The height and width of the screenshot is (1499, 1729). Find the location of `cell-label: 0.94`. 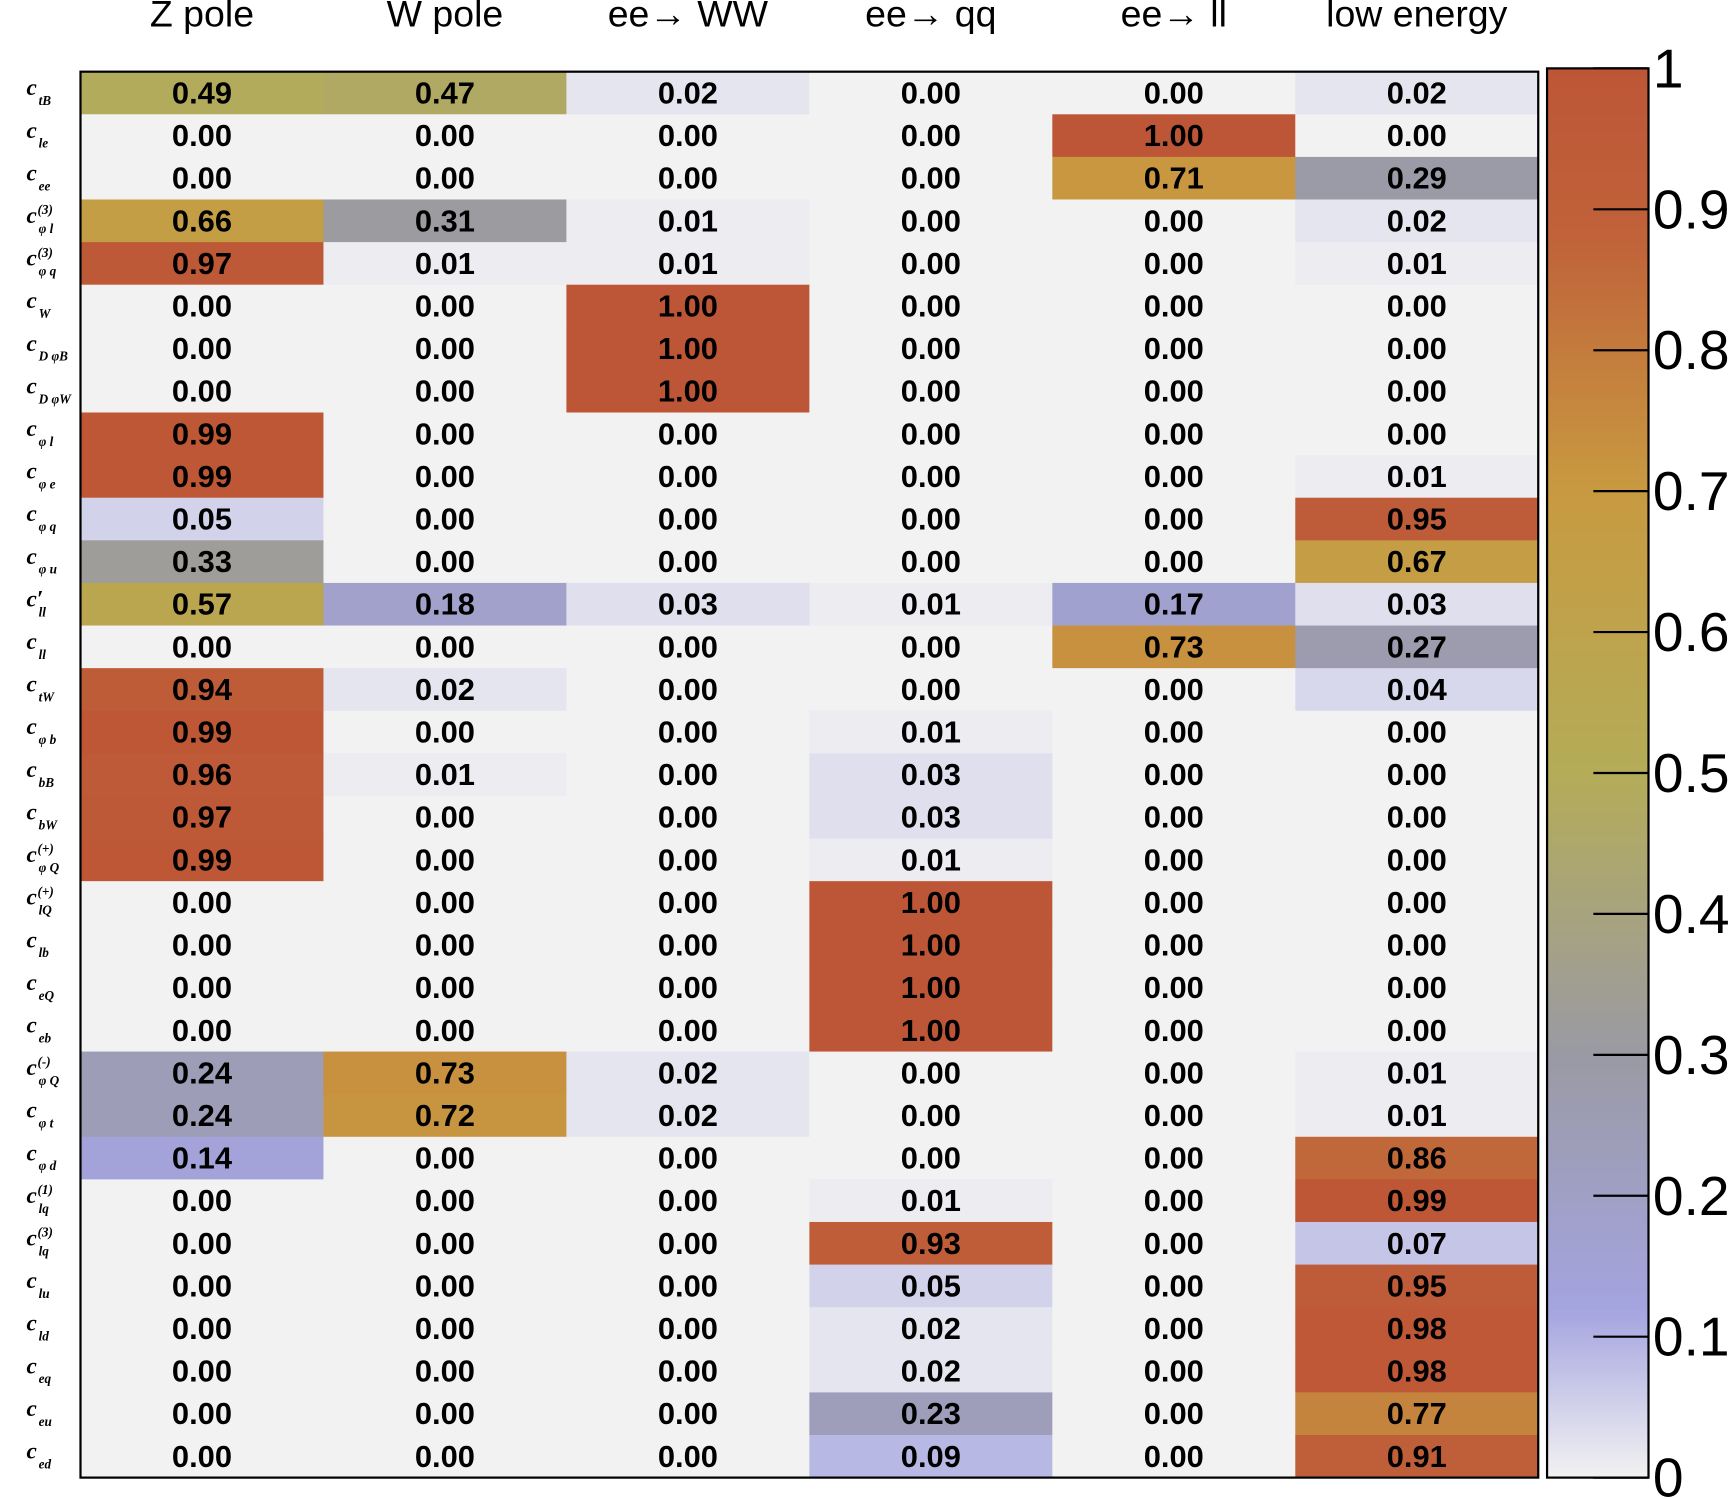

cell-label: 0.94 is located at coordinates (202, 689).